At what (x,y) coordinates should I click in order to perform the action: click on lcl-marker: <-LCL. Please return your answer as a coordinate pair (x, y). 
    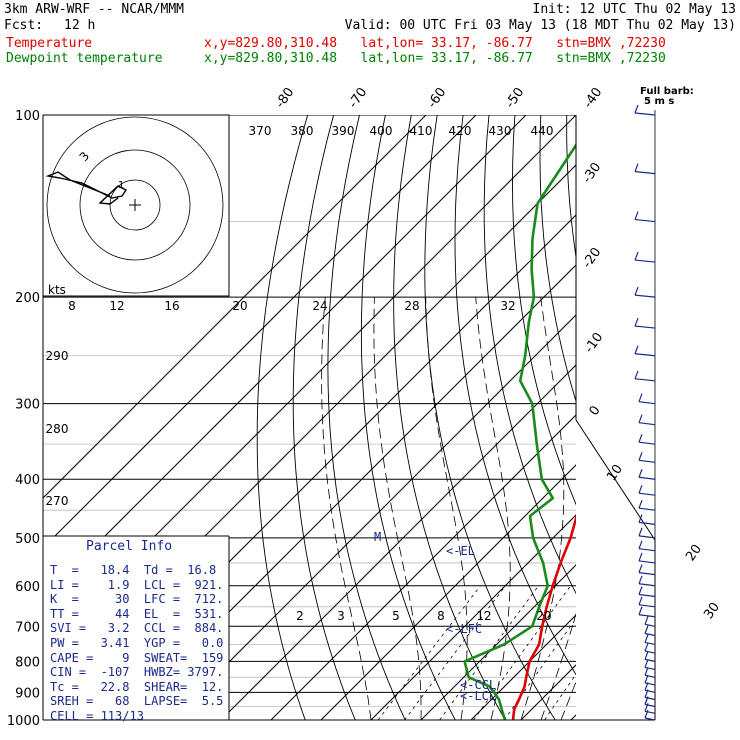
    Looking at the image, I should click on (478, 696).